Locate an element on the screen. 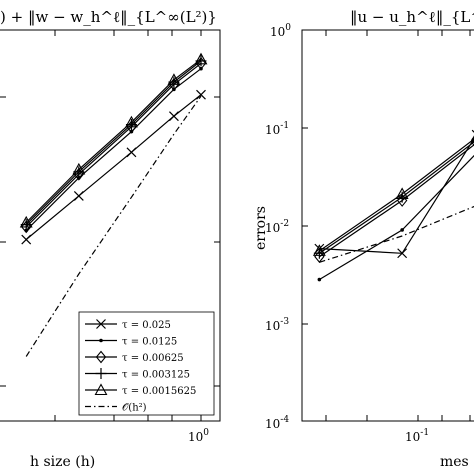  legend-marker-triangle is located at coordinates (101, 389).